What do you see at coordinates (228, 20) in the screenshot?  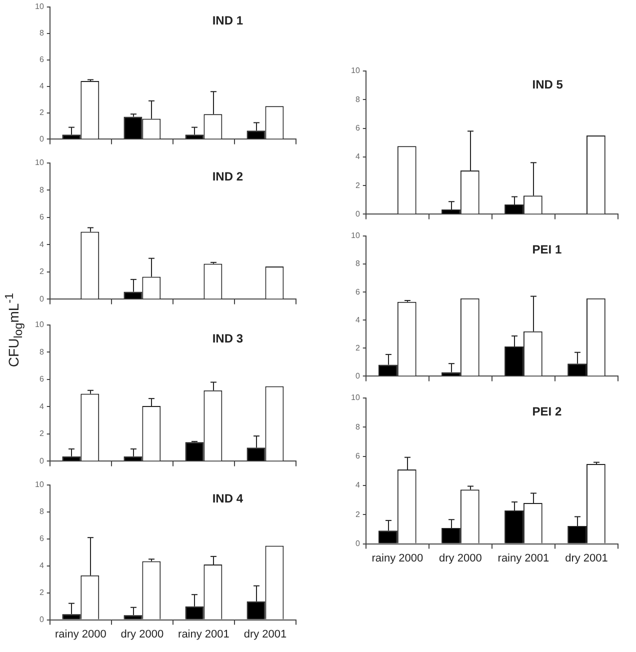 I see `text: IND 1` at bounding box center [228, 20].